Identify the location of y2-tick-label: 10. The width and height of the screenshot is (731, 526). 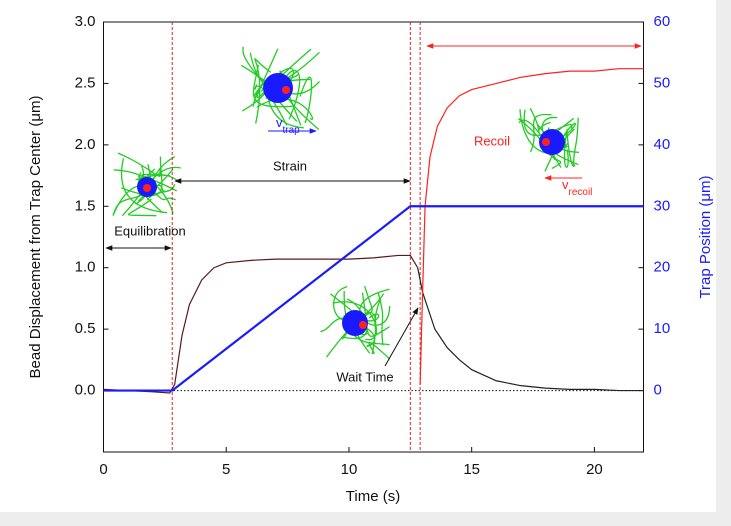
(662, 328).